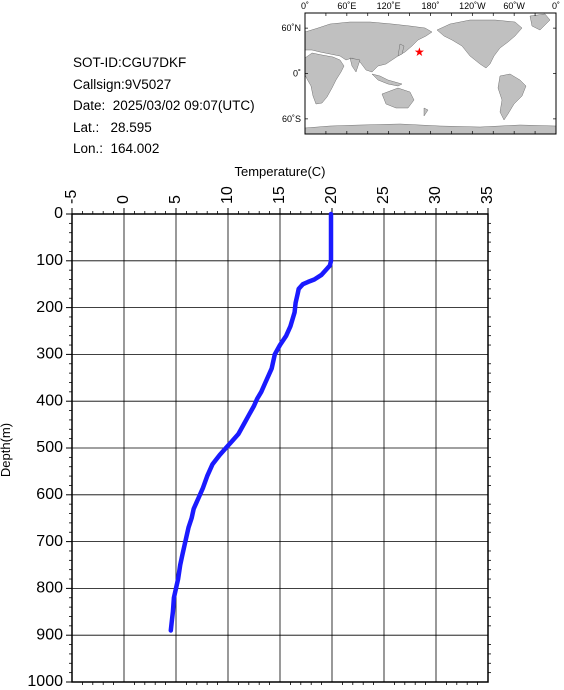  I want to click on y-tick-labels: 0 100 200 300 400 500 600 700 800 900 1000, so click(45, 447).